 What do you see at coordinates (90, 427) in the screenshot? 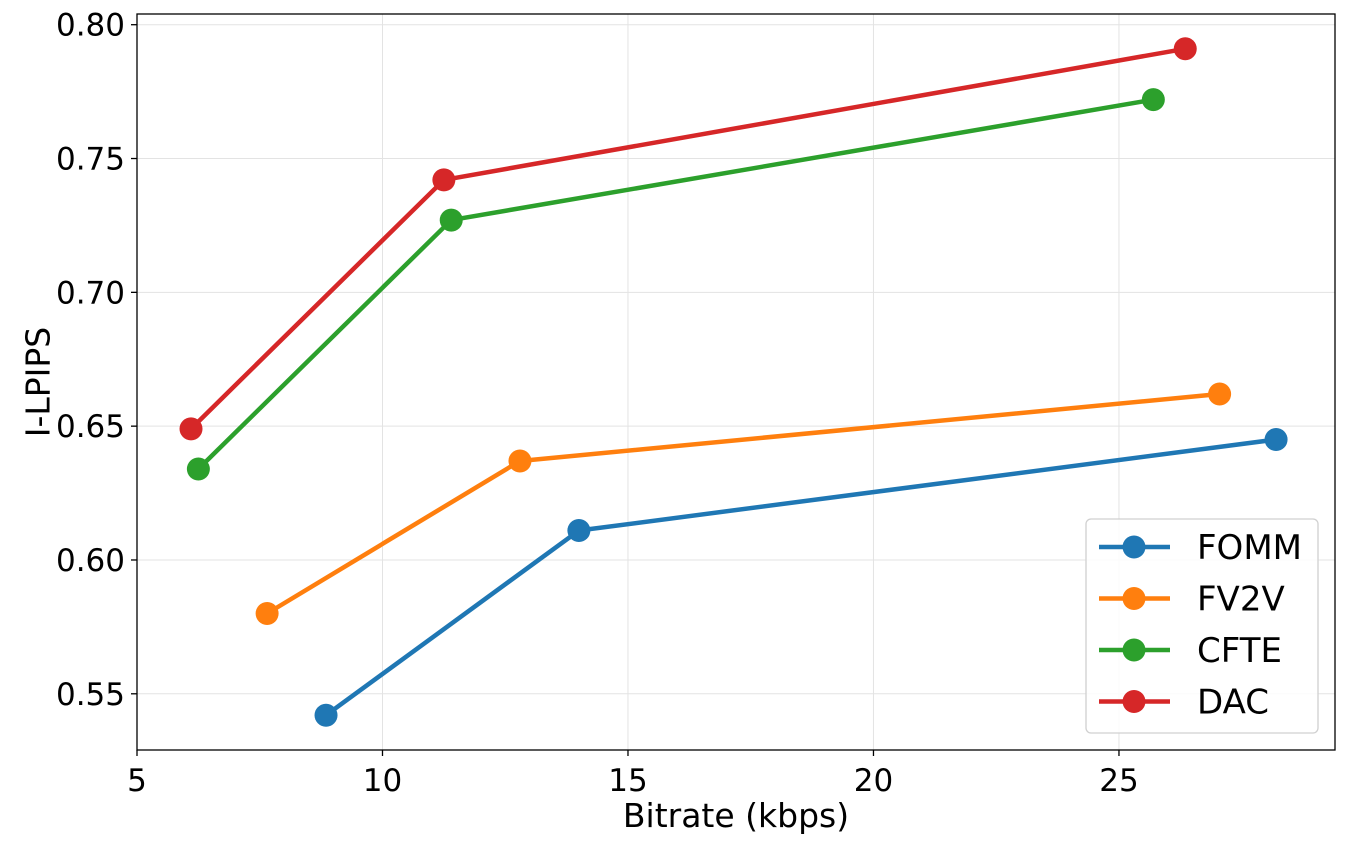
I see `y-tick-label: 0.65` at bounding box center [90, 427].